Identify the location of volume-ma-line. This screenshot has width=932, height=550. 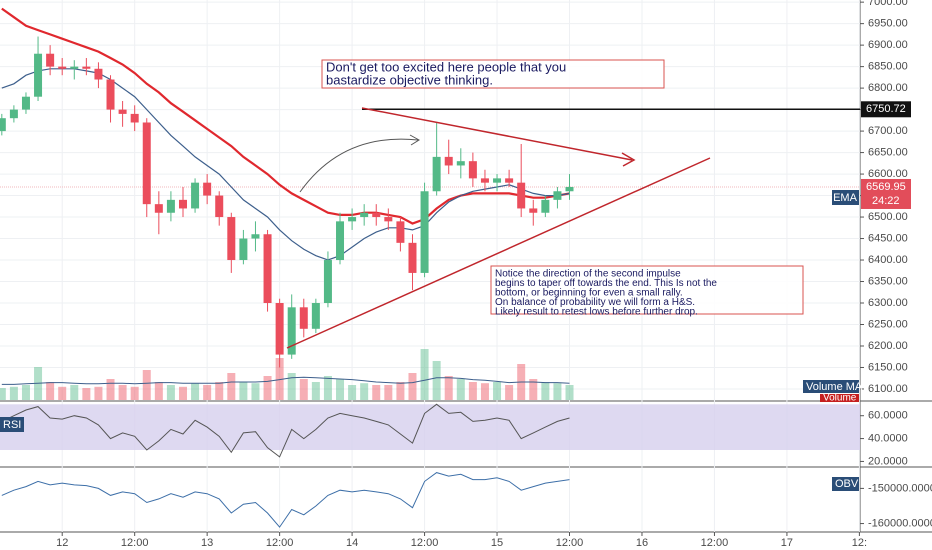
(285, 380).